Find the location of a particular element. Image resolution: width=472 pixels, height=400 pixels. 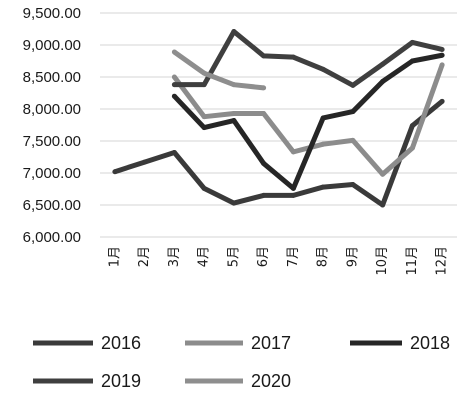

legend-item-2020: 2020 is located at coordinates (238, 381).